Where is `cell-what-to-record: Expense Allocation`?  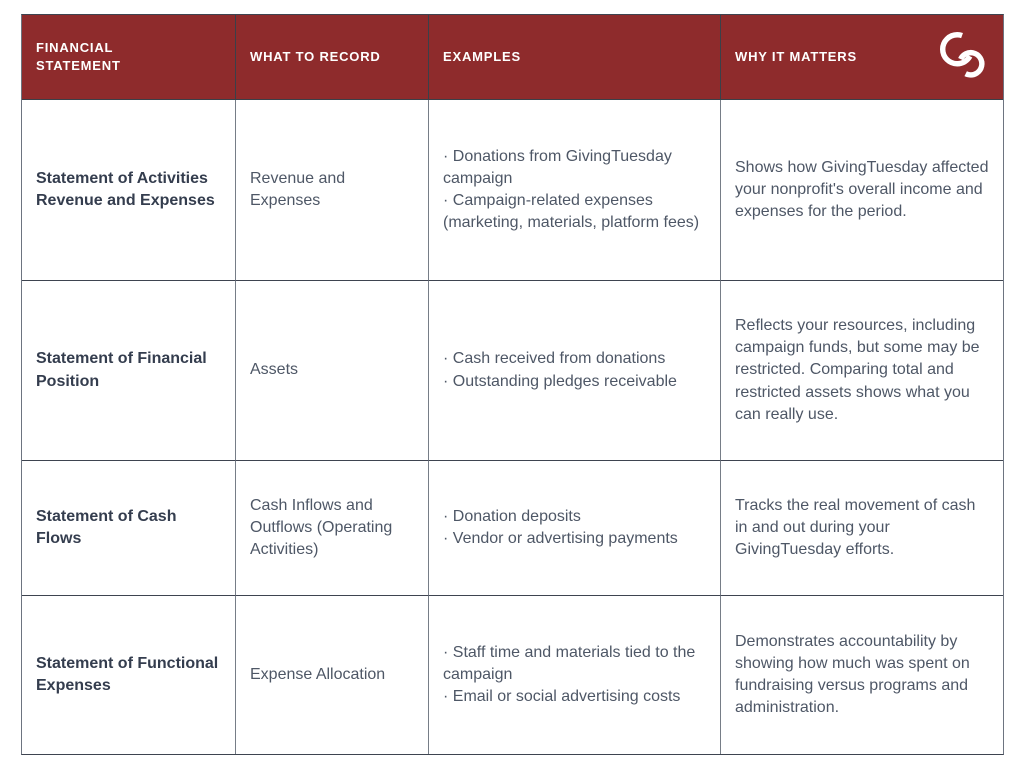
cell-what-to-record: Expense Allocation is located at coordinates (332, 675).